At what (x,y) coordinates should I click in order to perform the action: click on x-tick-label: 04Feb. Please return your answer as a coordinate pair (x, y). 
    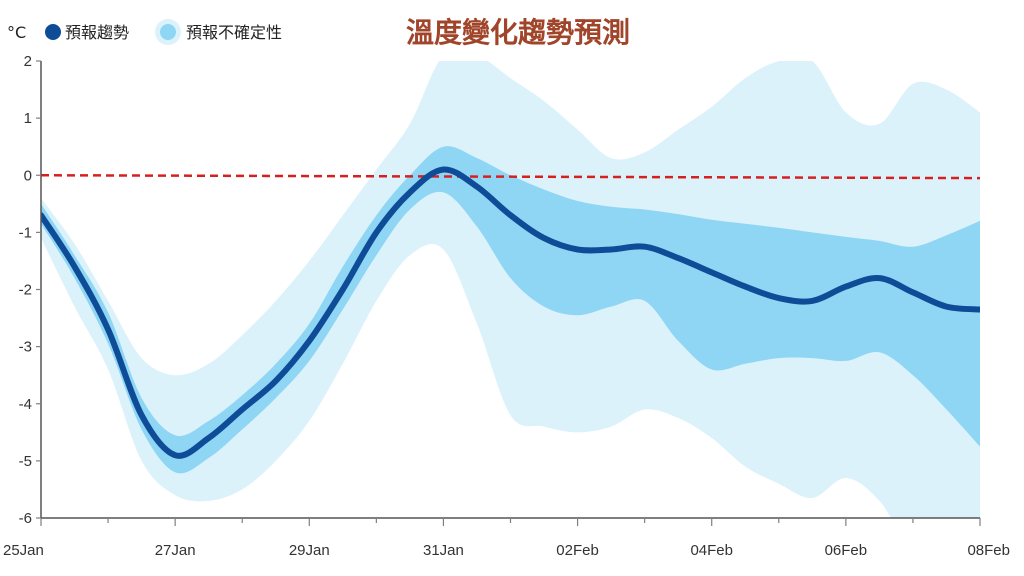
    Looking at the image, I should click on (711, 550).